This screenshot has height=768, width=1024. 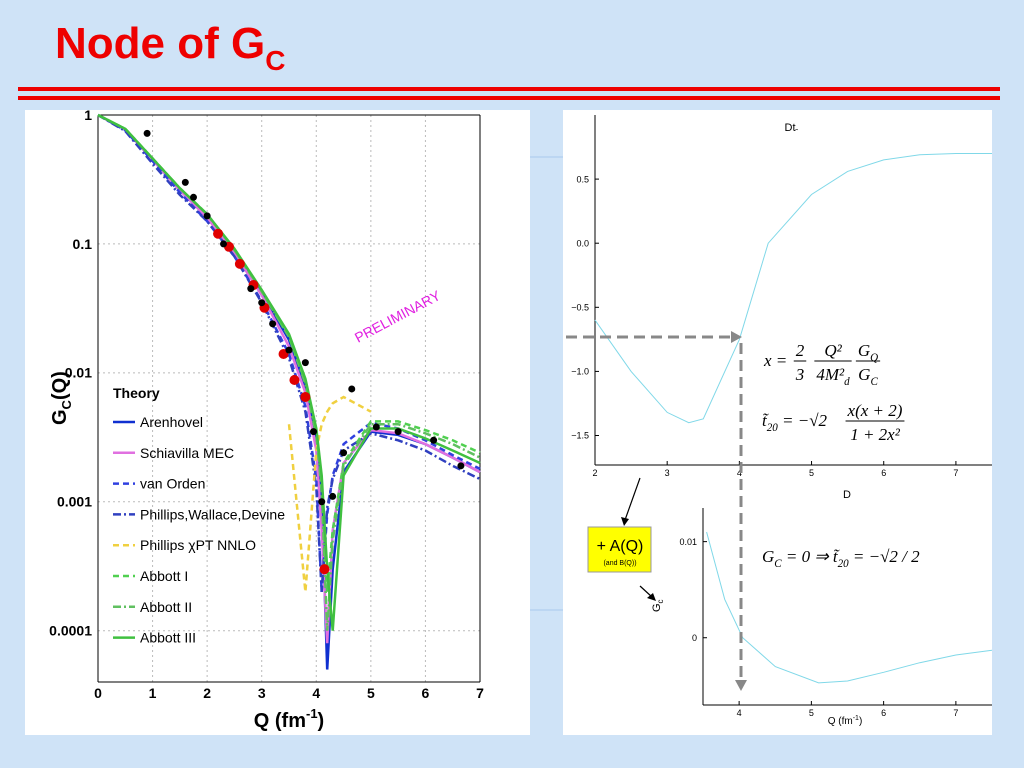 What do you see at coordinates (830, 374) in the screenshot?
I see `text-part: 4M²` at bounding box center [830, 374].